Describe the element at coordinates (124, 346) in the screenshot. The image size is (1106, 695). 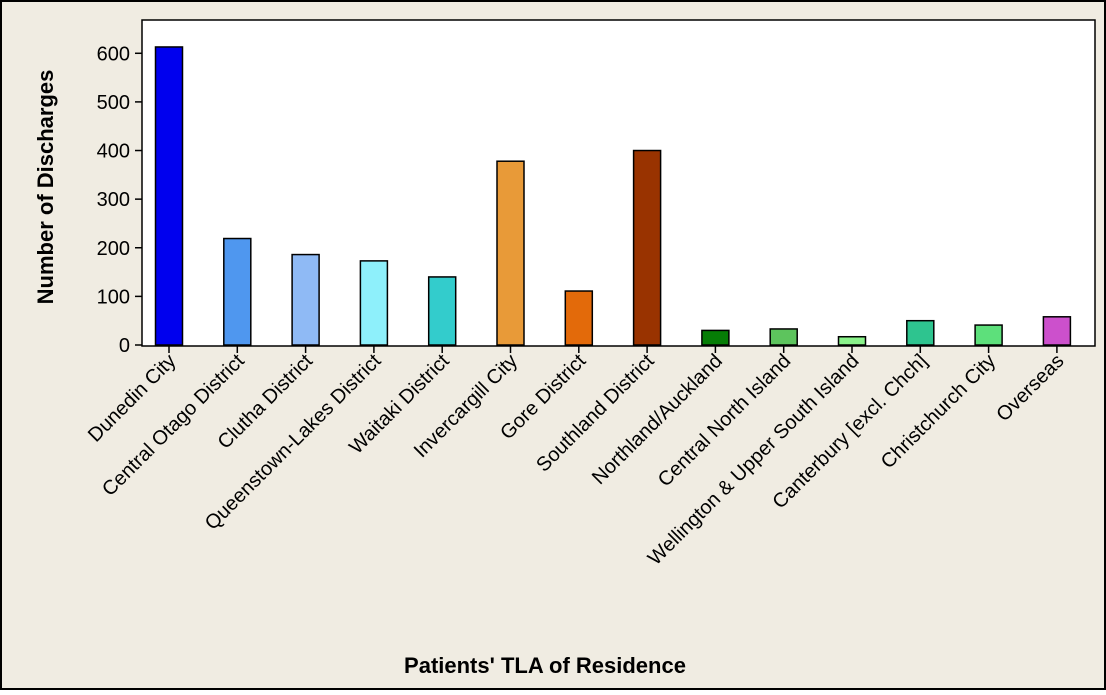
I see `y-tick-label: 0` at that location.